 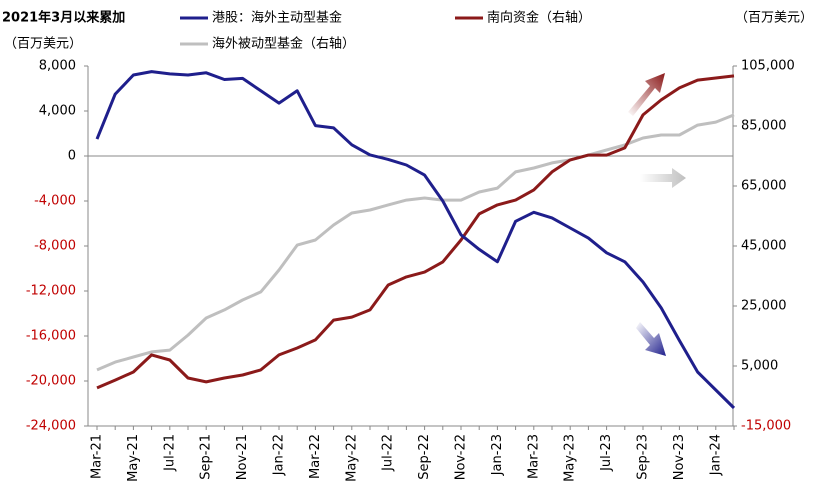 What do you see at coordinates (206, 457) in the screenshot?
I see `x-tick-label: Sep-21` at bounding box center [206, 457].